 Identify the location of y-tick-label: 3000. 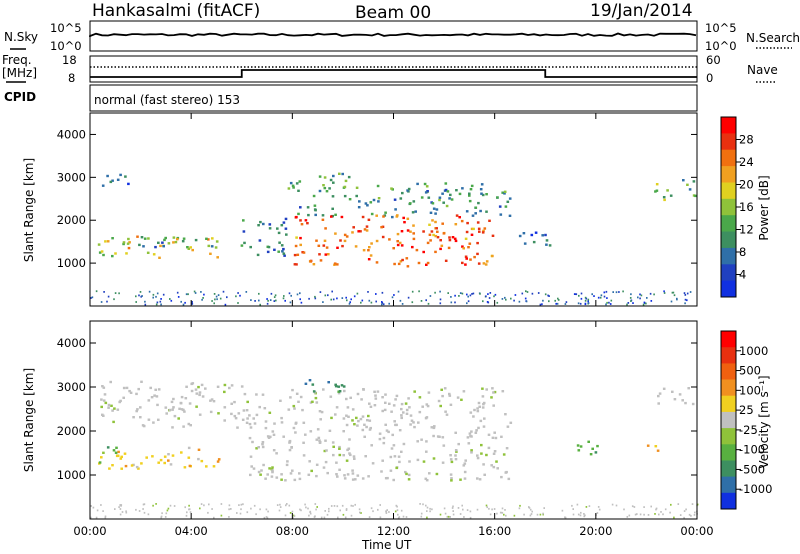
(71, 177).